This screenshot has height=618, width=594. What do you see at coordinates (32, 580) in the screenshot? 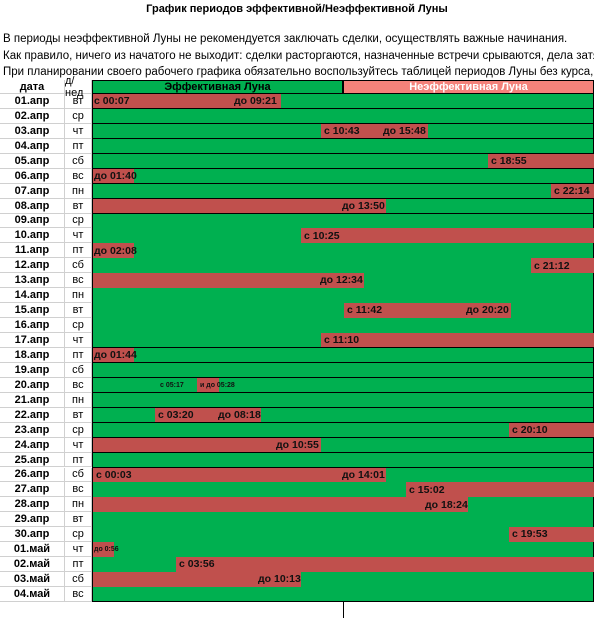
I see `date-cell: 03.май` at bounding box center [32, 580].